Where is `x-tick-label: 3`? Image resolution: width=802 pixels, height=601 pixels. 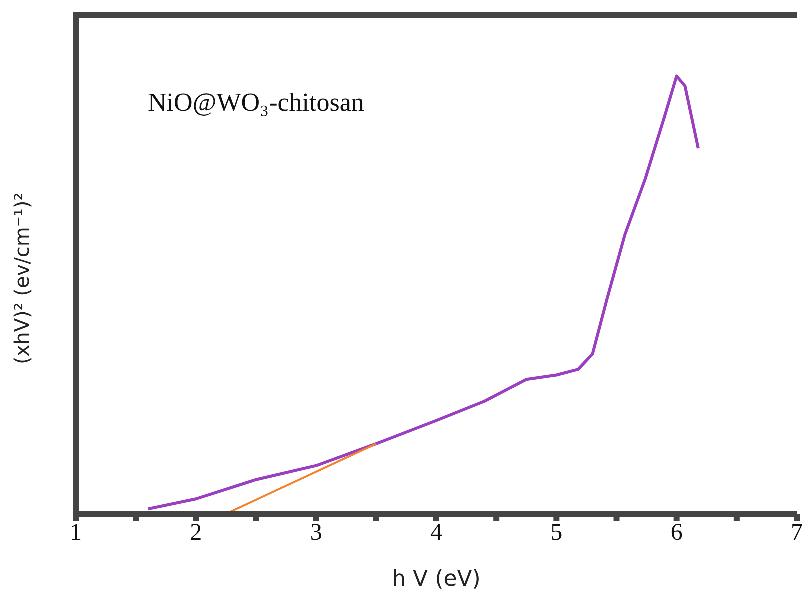 x-tick-label: 3 is located at coordinates (316, 533).